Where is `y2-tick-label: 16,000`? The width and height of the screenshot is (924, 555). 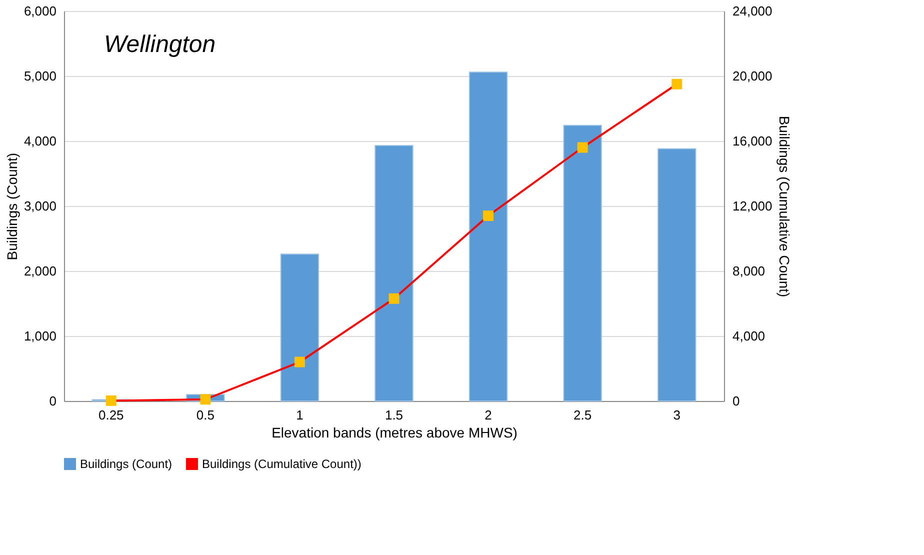
y2-tick-label: 16,000 is located at coordinates (752, 141).